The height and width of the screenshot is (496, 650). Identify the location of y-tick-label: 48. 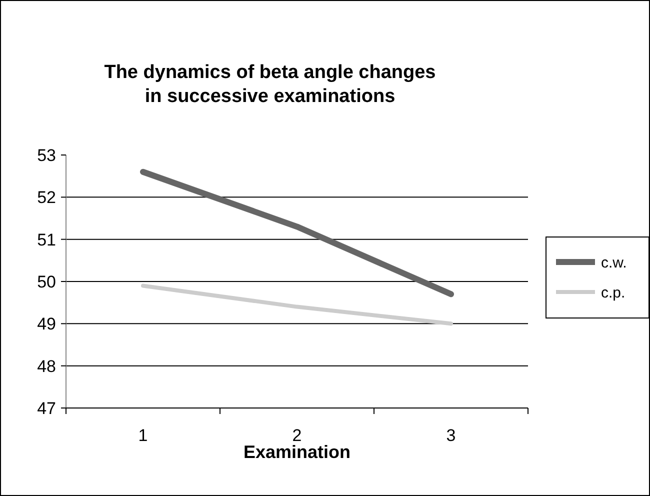
(46, 366).